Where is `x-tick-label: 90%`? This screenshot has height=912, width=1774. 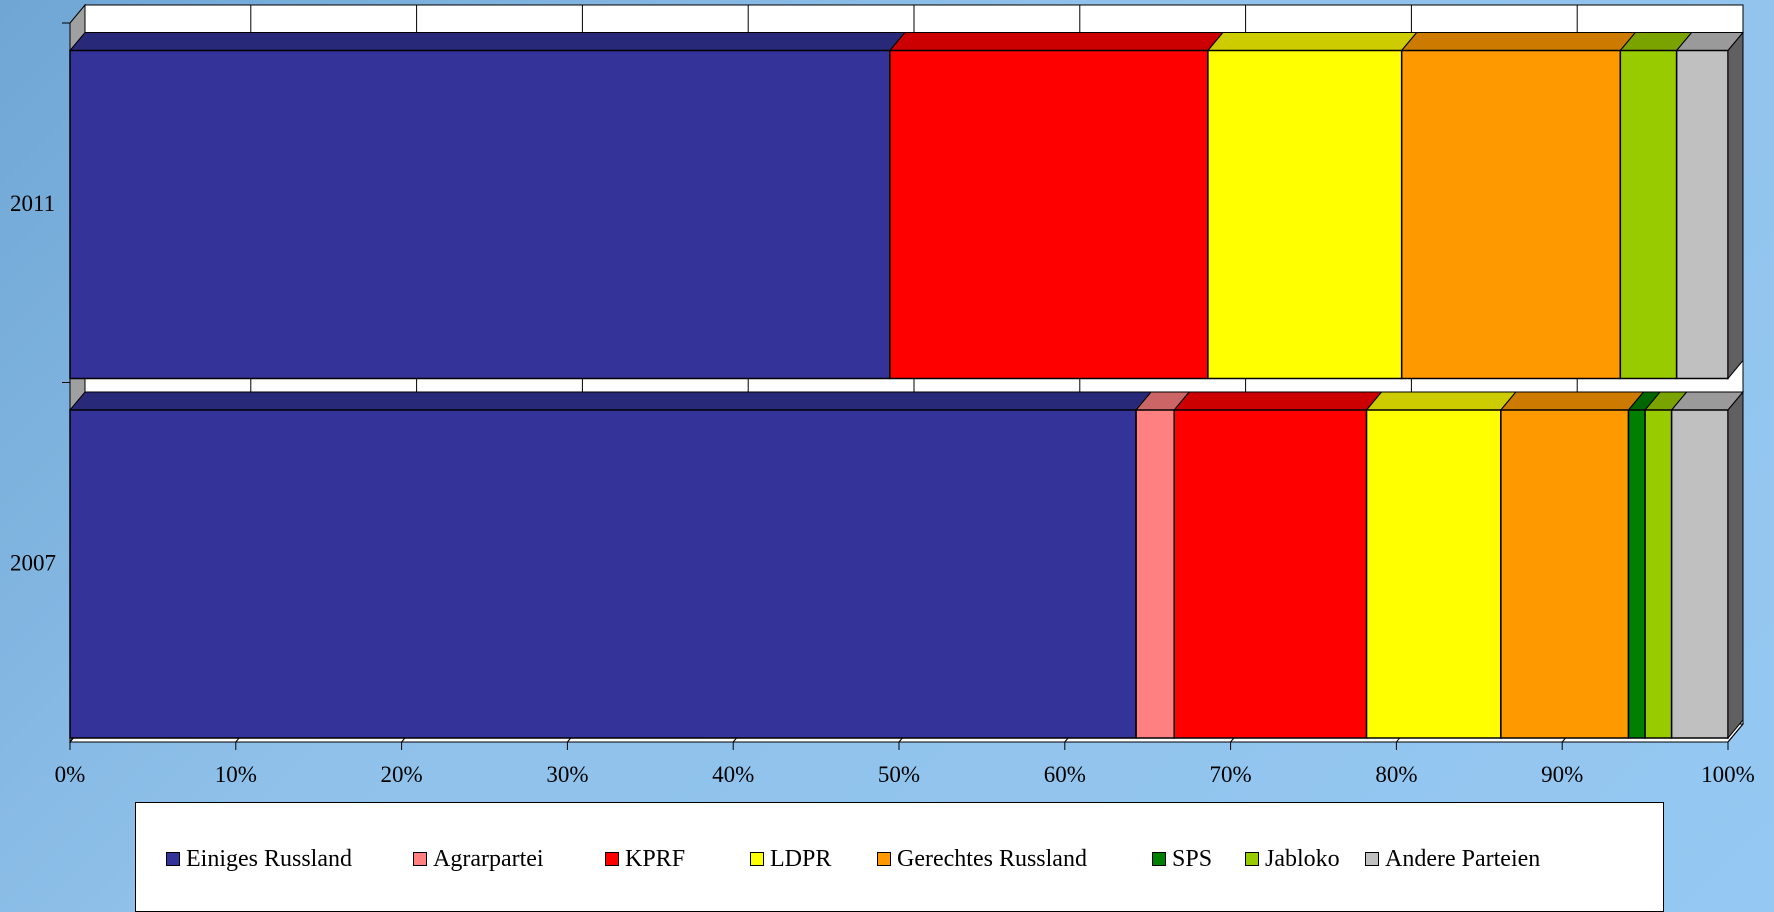 x-tick-label: 90% is located at coordinates (1562, 774).